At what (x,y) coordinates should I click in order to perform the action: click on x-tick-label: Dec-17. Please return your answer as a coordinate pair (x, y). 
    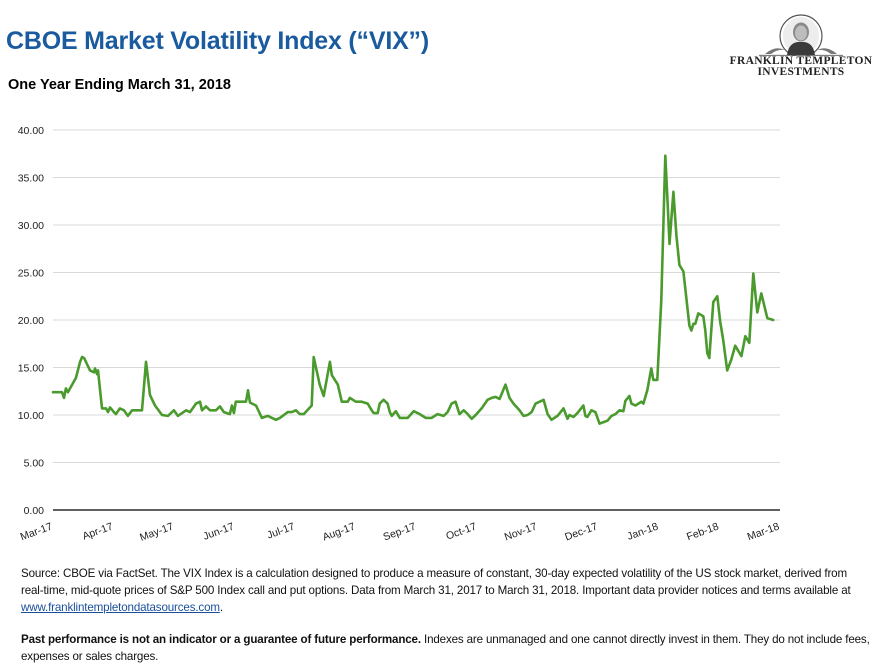
    Looking at the image, I should click on (581, 531).